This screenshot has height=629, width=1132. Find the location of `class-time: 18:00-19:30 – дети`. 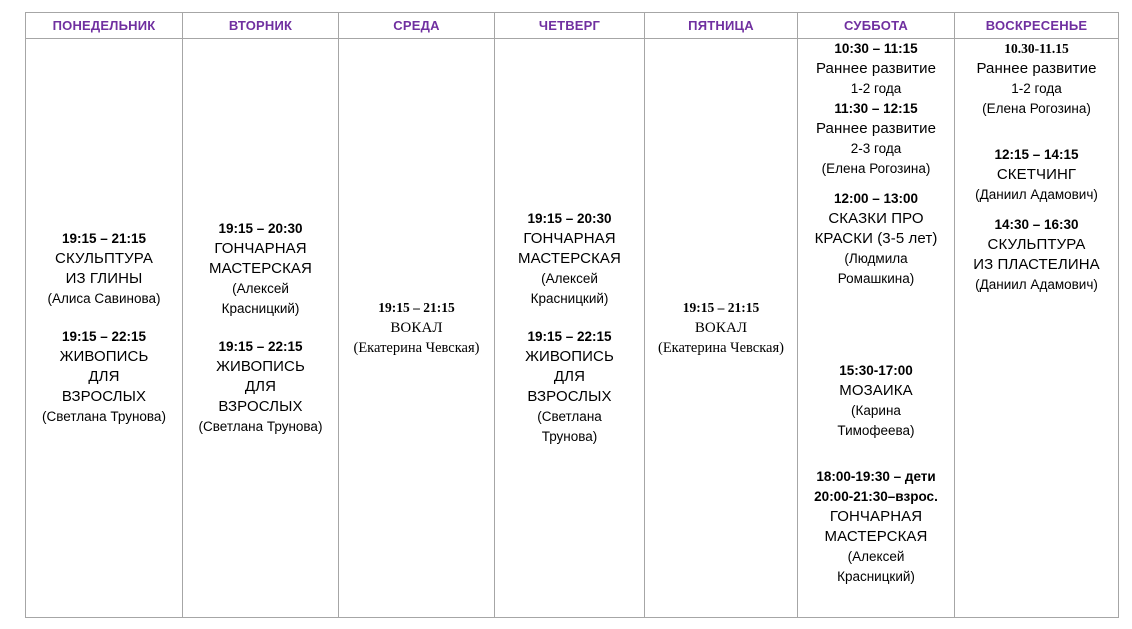

class-time: 18:00-19:30 – дети is located at coordinates (876, 476).